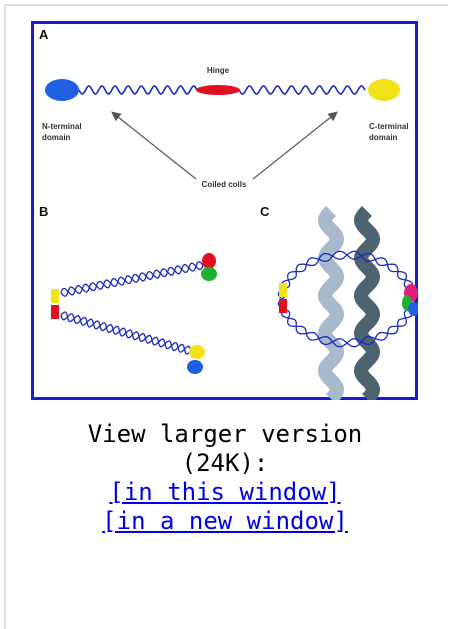 The width and height of the screenshot is (450, 629). Describe the element at coordinates (218, 70) in the screenshot. I see `figure-label: Hinge` at that location.